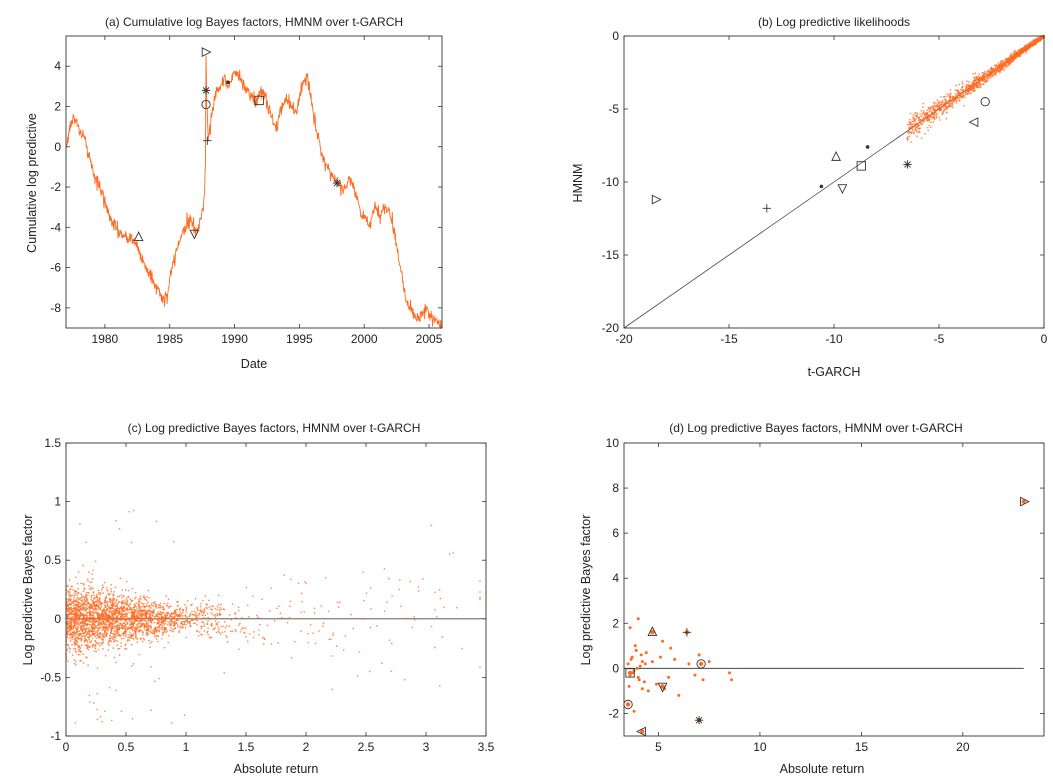 This screenshot has width=1053, height=780. What do you see at coordinates (66, 747) in the screenshot?
I see `x-tick-label: 0` at bounding box center [66, 747].